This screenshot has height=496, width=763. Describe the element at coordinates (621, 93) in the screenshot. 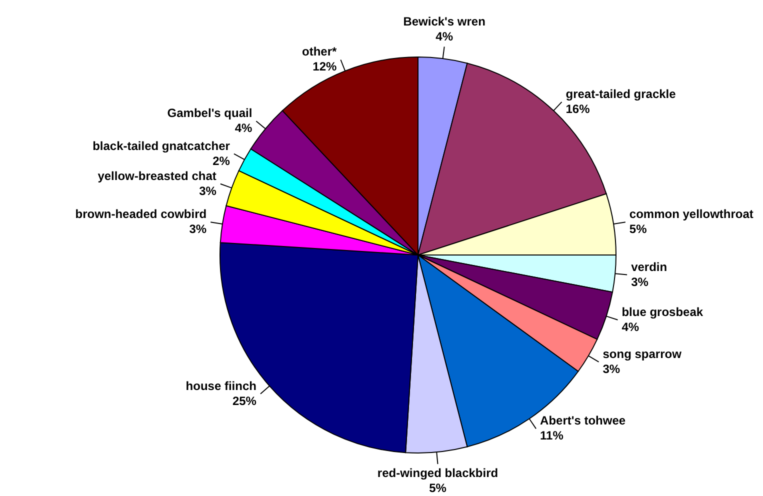

I see `slice-label: great-tailed grackle` at that location.